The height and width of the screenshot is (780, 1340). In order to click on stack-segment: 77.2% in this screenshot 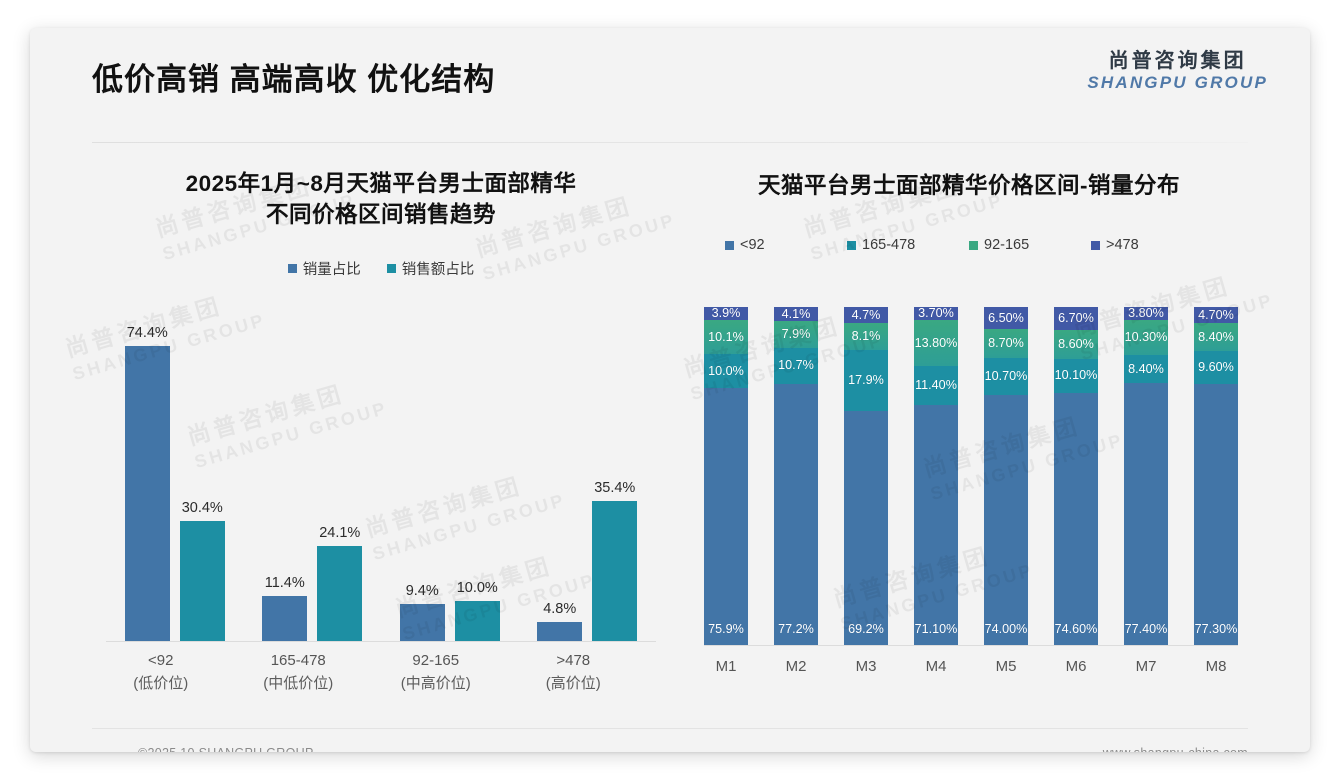, I will do `click(796, 514)`.